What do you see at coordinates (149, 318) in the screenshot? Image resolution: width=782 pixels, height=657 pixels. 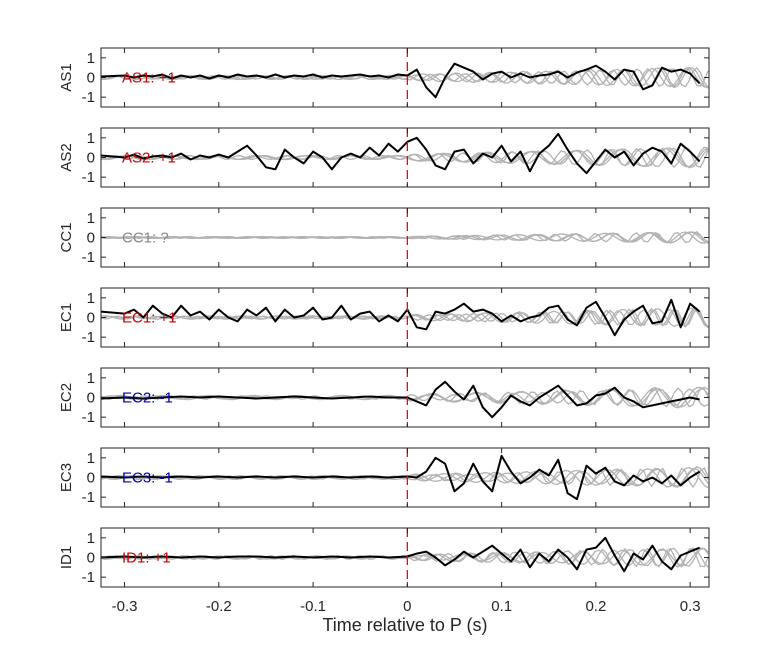 I see `polarity-label: EC1: +1` at bounding box center [149, 318].